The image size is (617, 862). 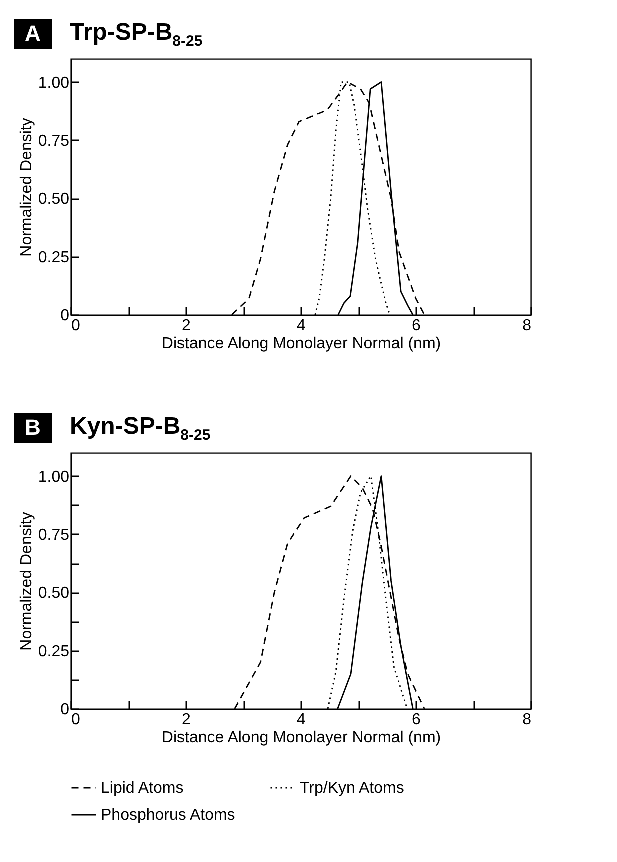 I want to click on text: B, so click(x=33, y=428).